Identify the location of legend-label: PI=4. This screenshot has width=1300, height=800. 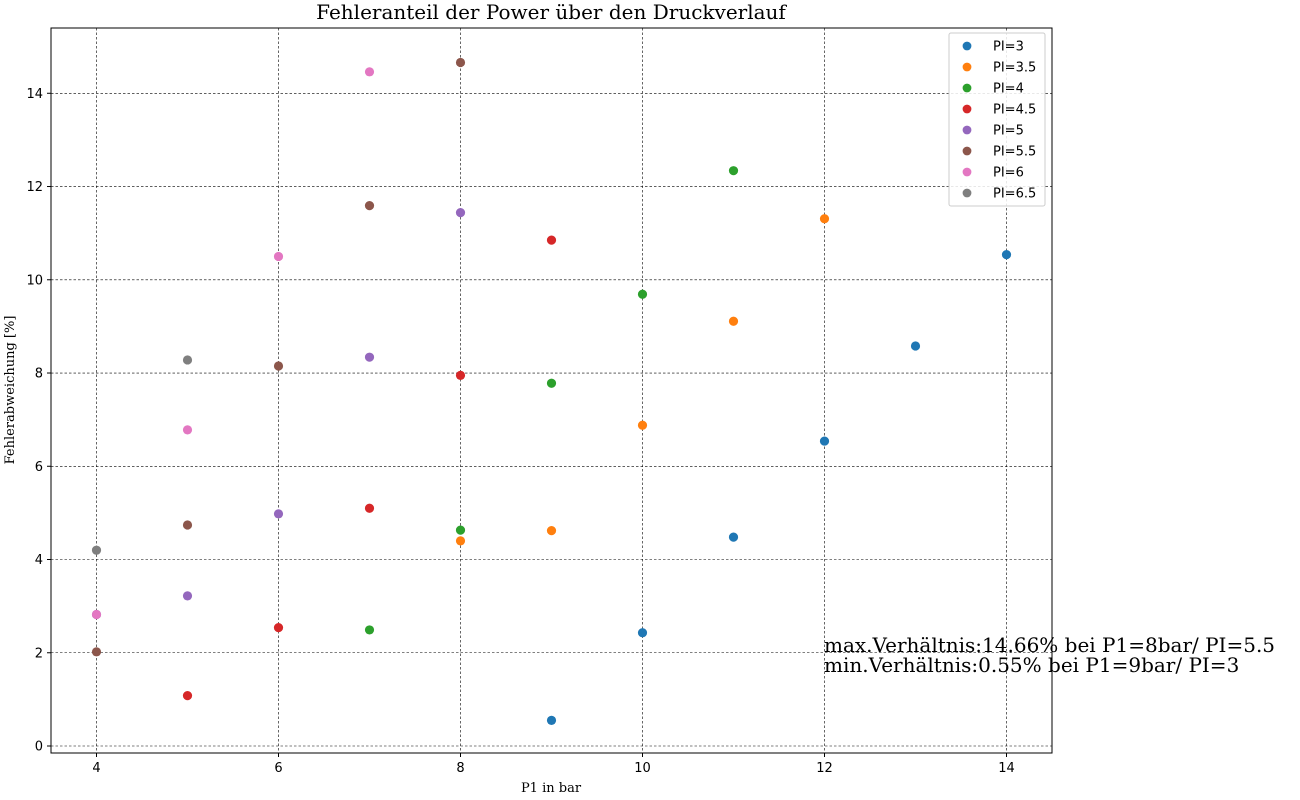
(1008, 89).